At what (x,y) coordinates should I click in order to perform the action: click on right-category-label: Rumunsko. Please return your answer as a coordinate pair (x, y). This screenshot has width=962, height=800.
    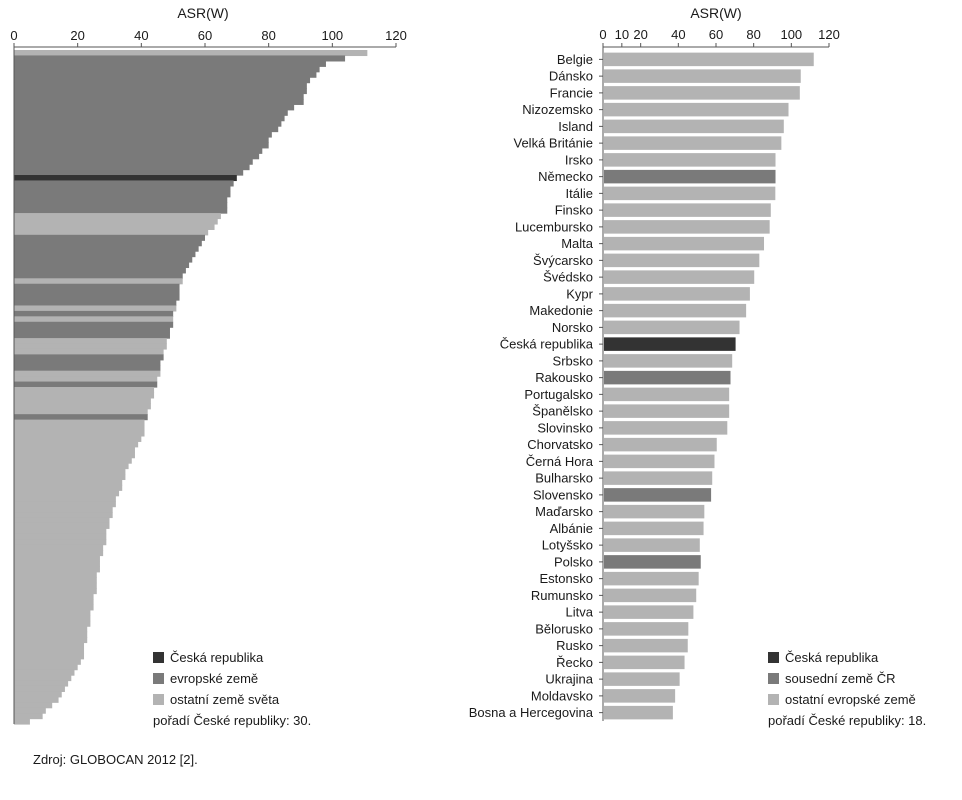
    Looking at the image, I should click on (562, 595).